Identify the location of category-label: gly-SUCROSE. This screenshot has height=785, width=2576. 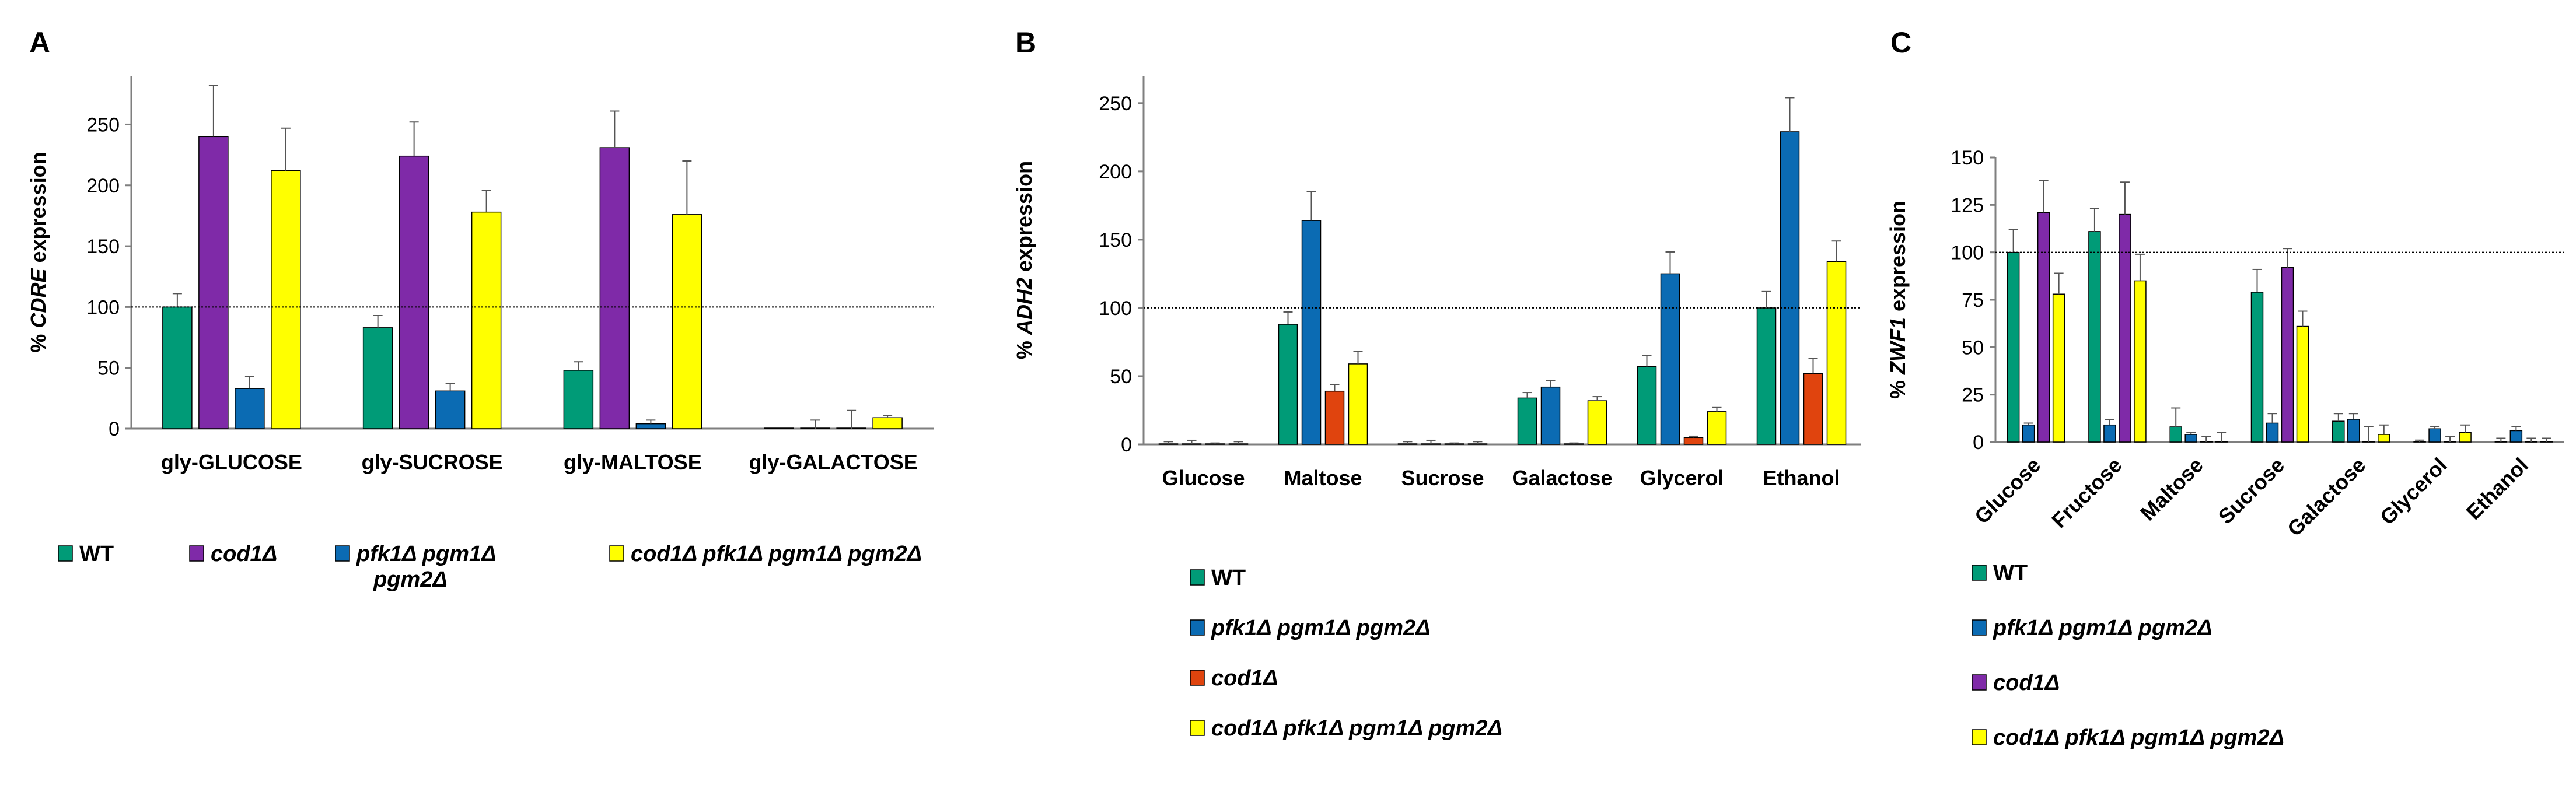
(432, 462).